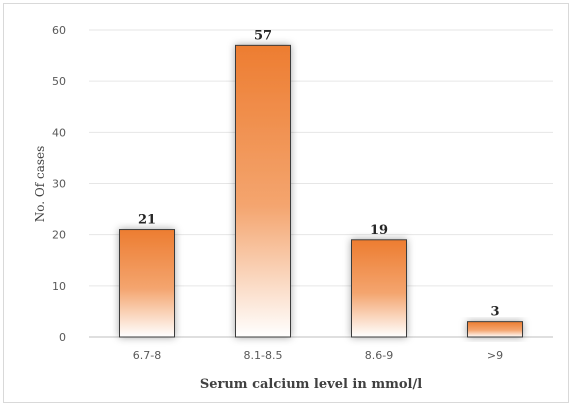 The width and height of the screenshot is (574, 407). Describe the element at coordinates (59, 30) in the screenshot. I see `y-tick-label: 60` at that location.